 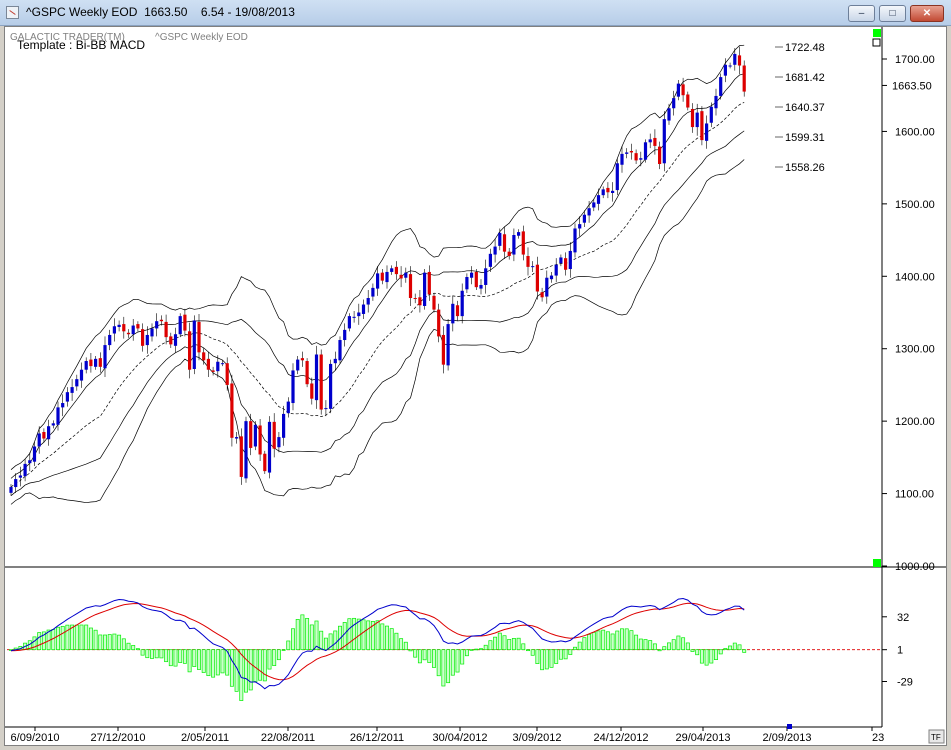 I want to click on top-green-marker, so click(x=877, y=33).